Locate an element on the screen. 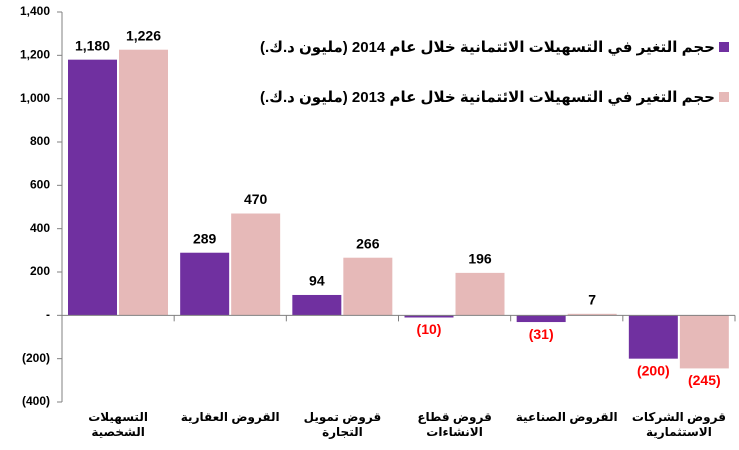  y-tick-label: 1,000 is located at coordinates (35, 98).